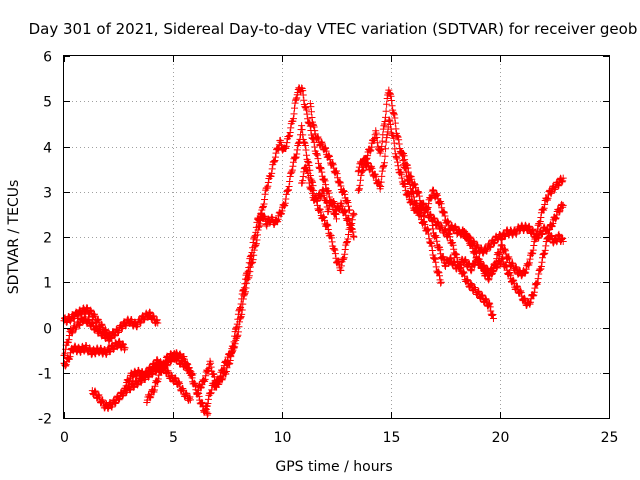 The image size is (640, 480). Describe the element at coordinates (47, 194) in the screenshot. I see `y-tick-label: 3` at that location.